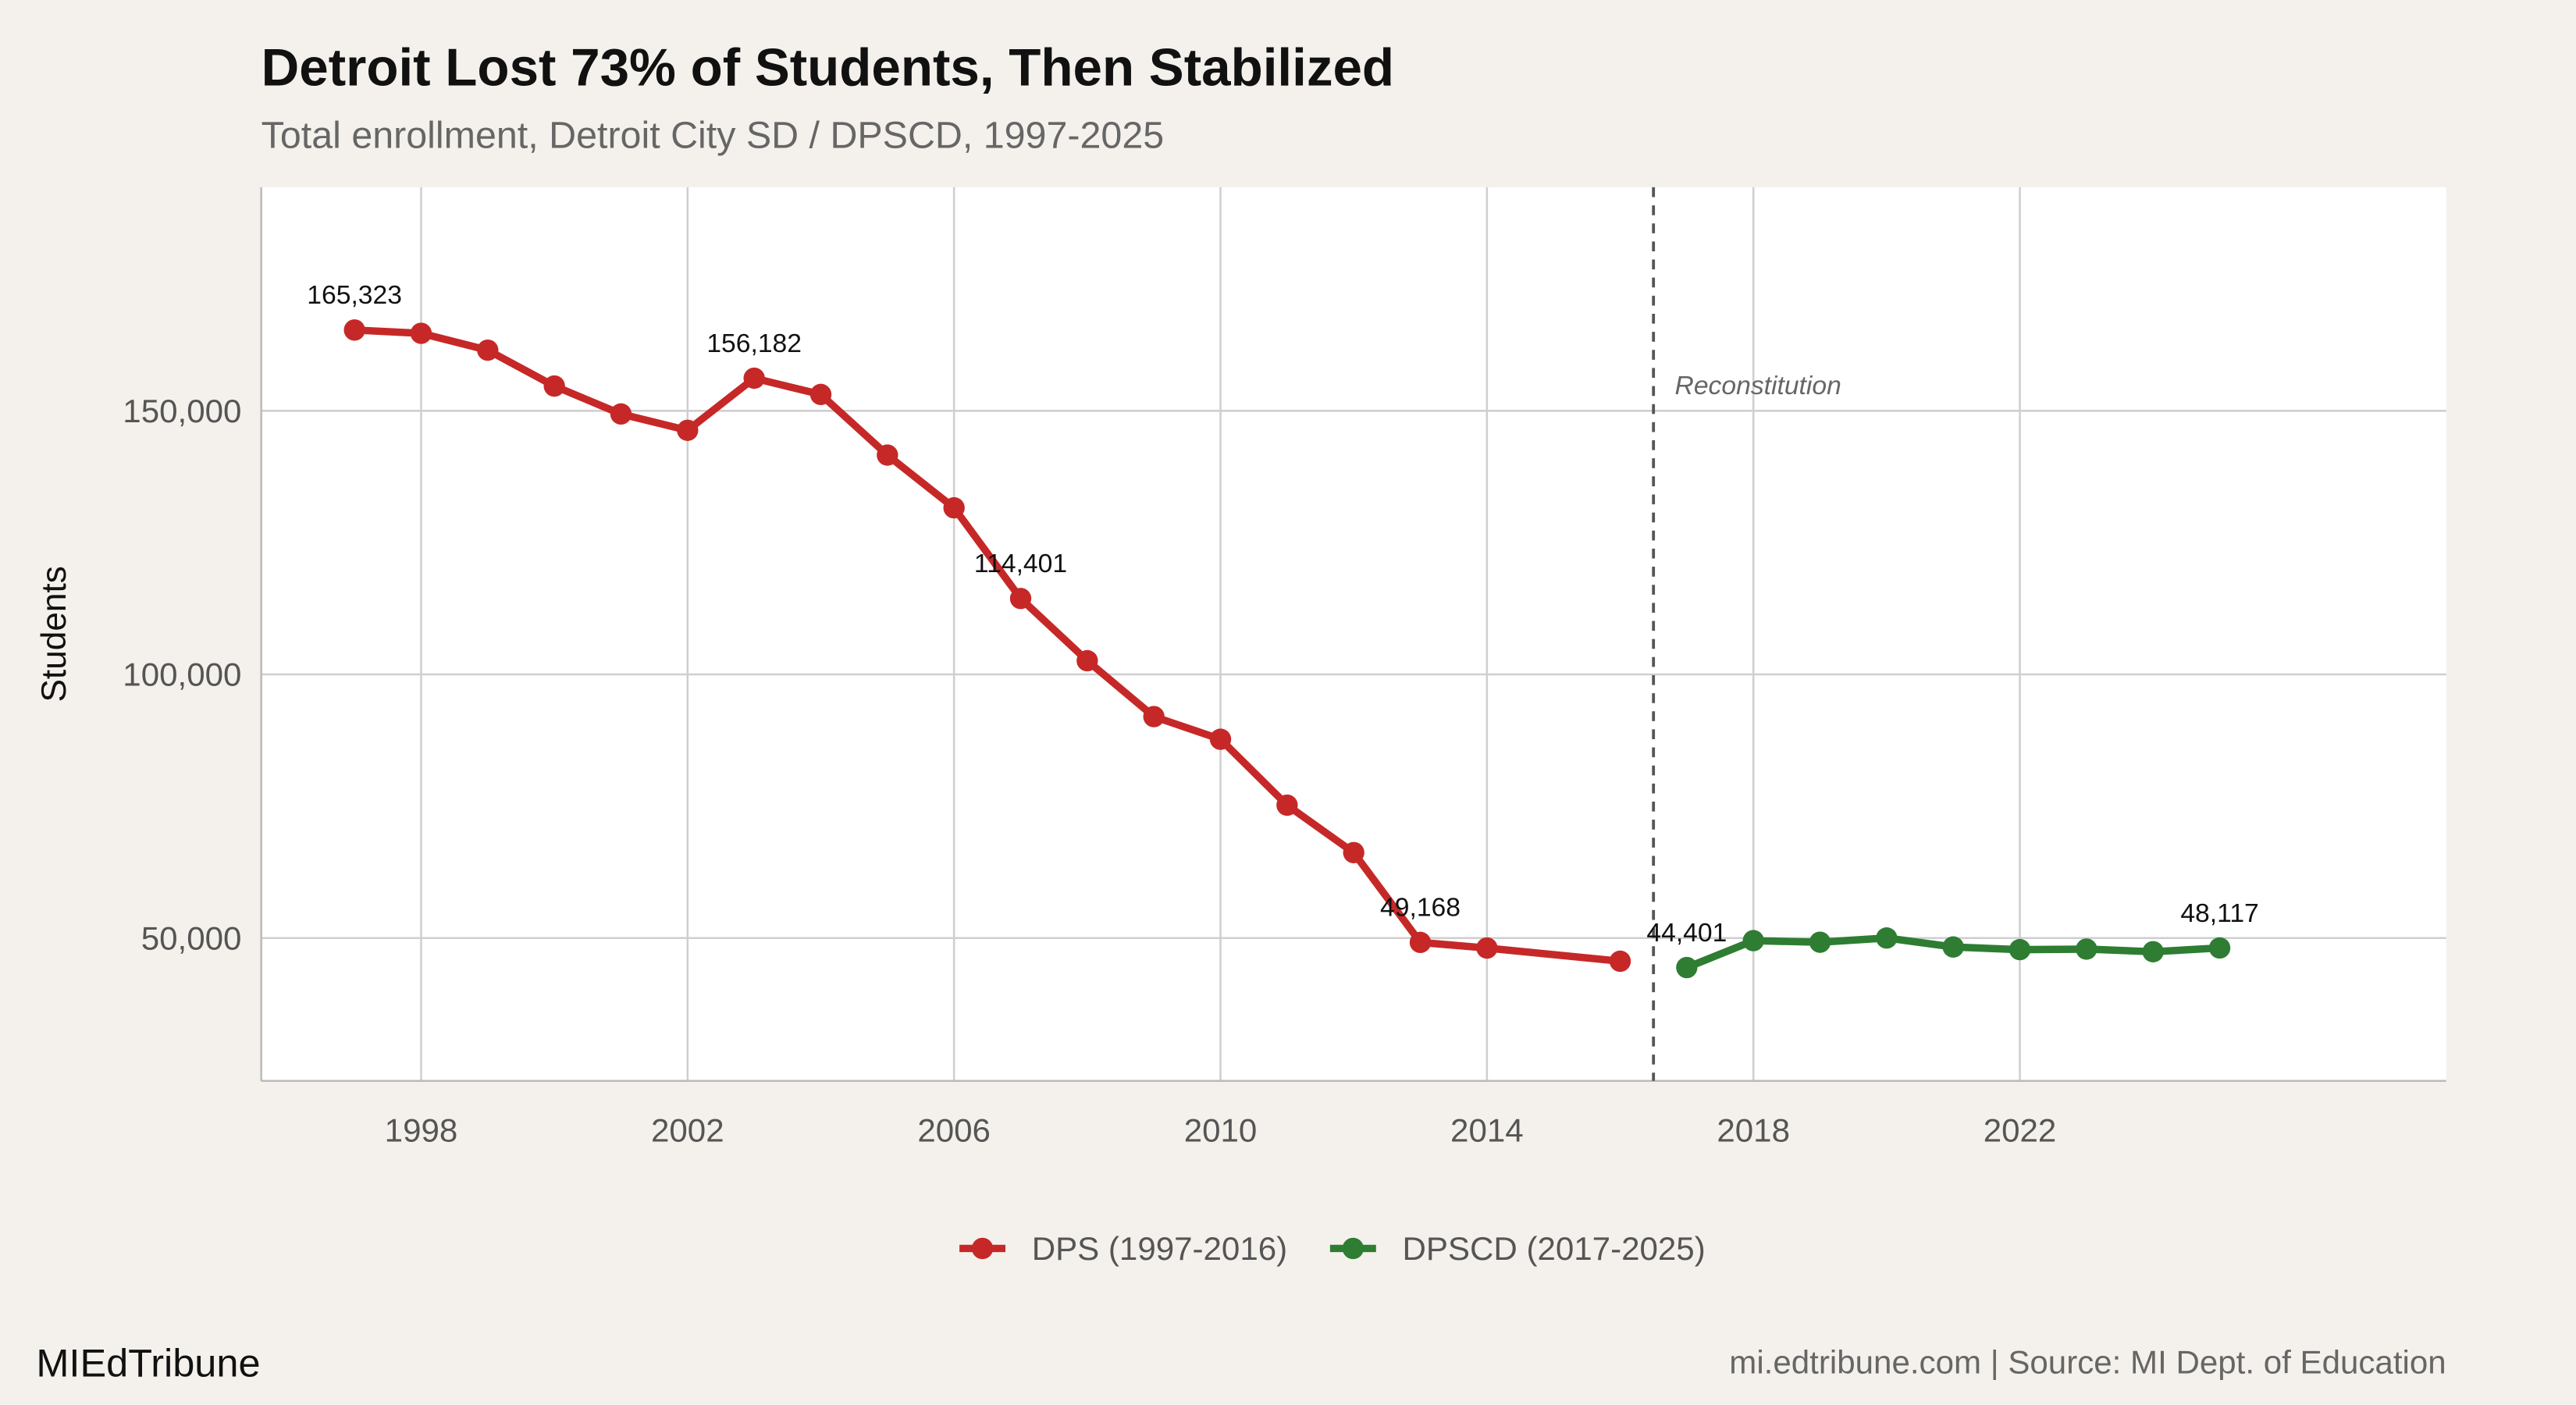 This screenshot has height=1405, width=2576. I want to click on y-axis-label: Students, so click(54, 634).